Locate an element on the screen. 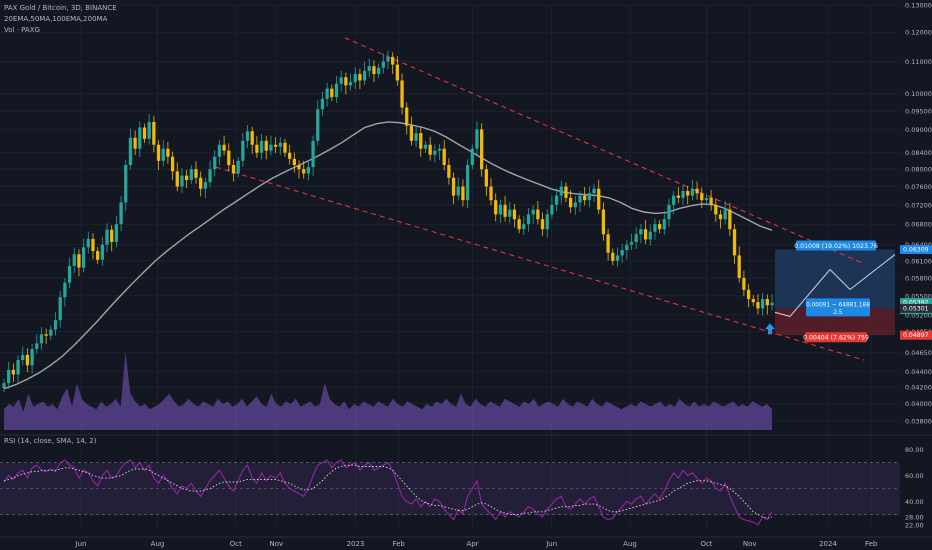  price-tick-label: 0.04400 is located at coordinates (918, 372).